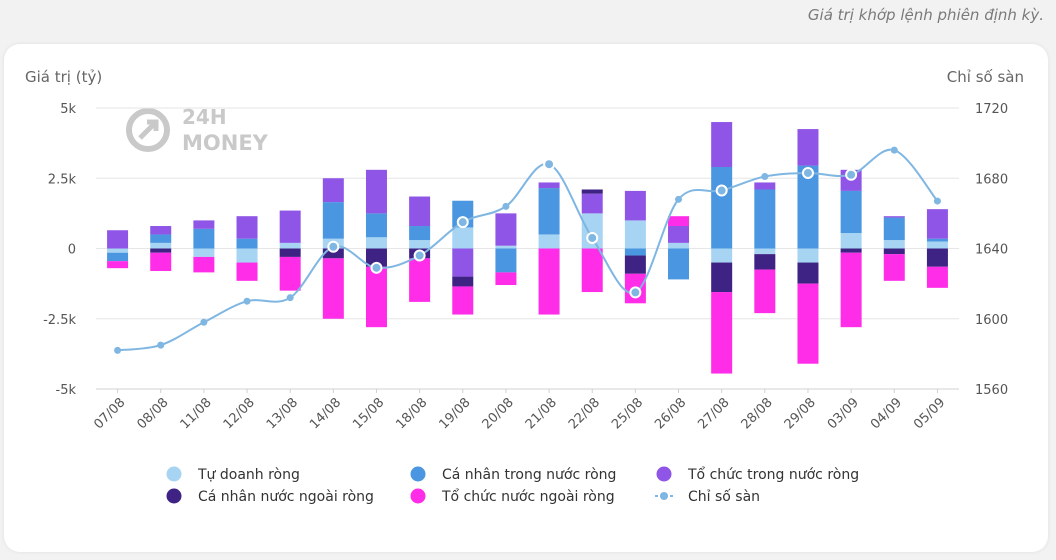 The height and width of the screenshot is (560, 1056). I want to click on x-tick-label: 22/08, so click(584, 413).